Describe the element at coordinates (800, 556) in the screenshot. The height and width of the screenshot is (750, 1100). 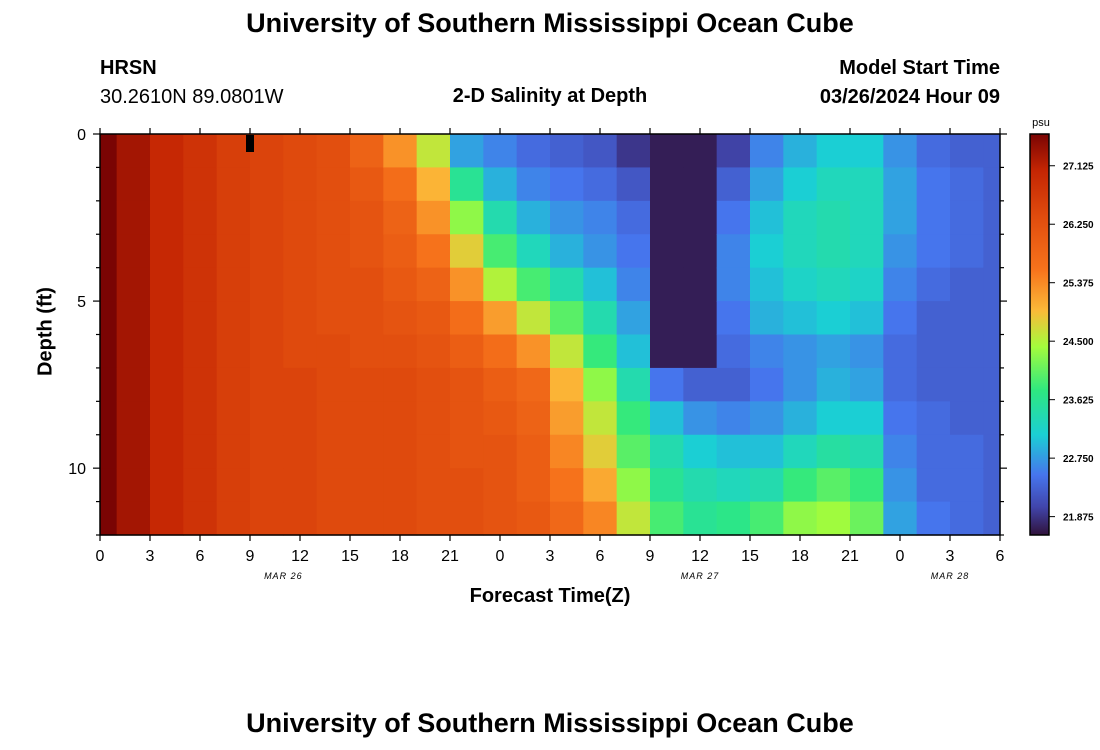
I see `x-tick-label: 18` at that location.